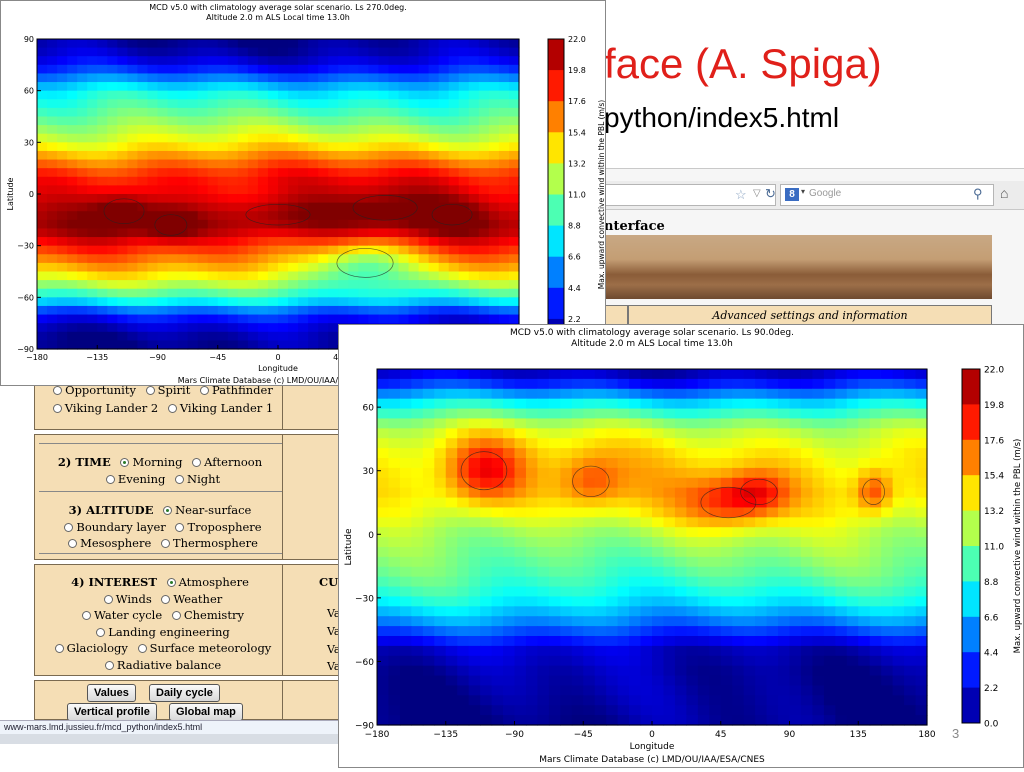 Image resolution: width=1024 pixels, height=772 pixels. Describe the element at coordinates (770, 193) in the screenshot. I see `reload-icon: ↻` at that location.